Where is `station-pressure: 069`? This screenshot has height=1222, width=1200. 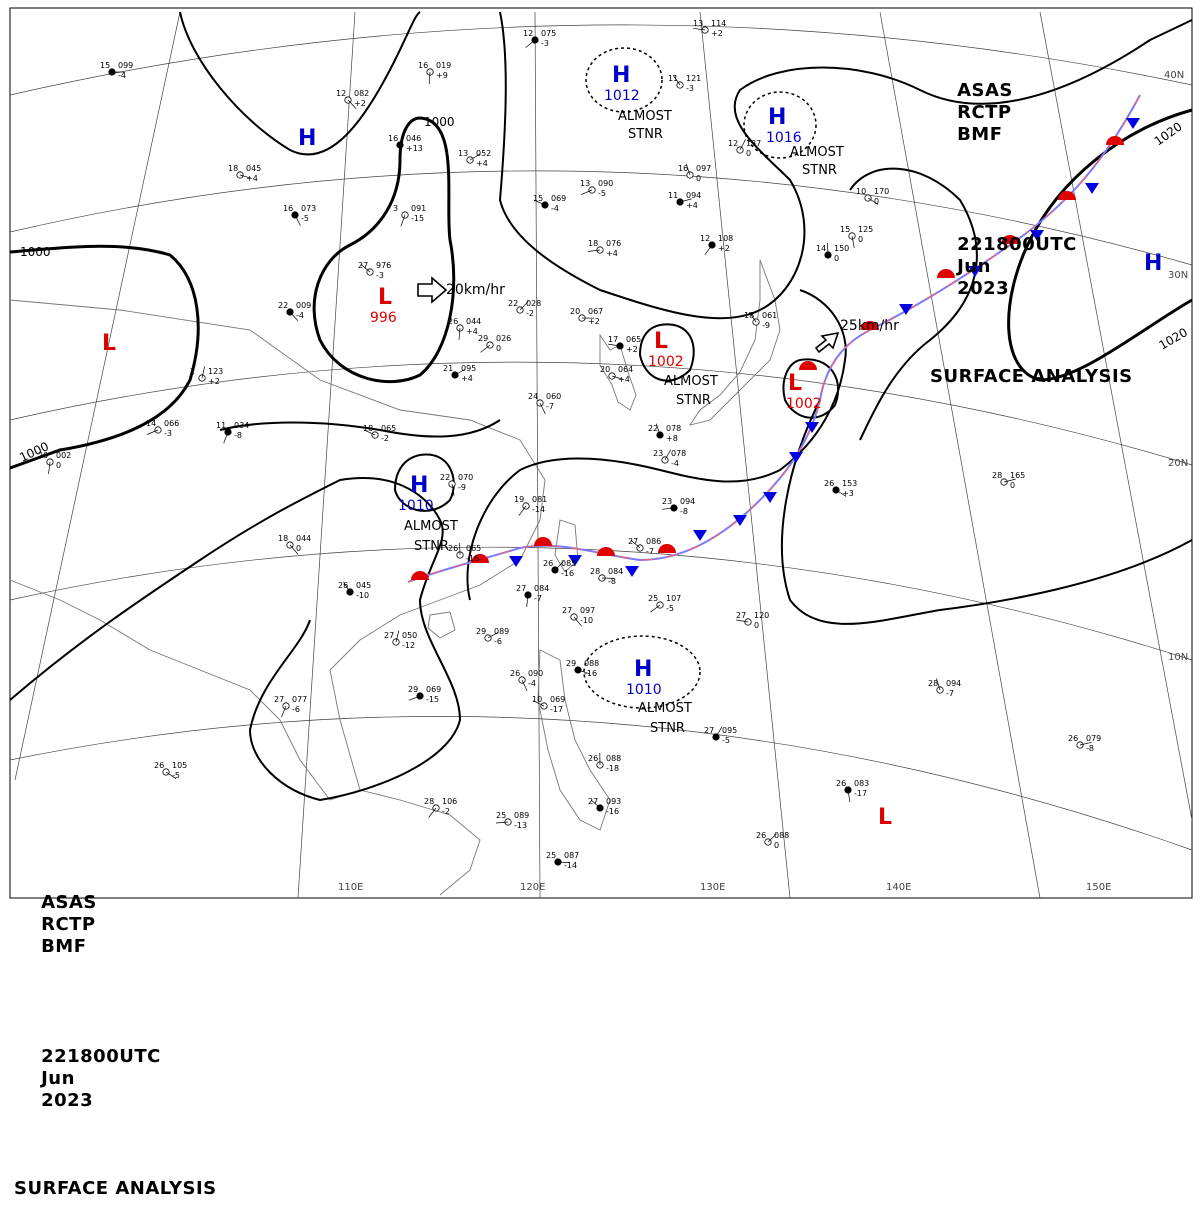
station-pressure: 069 is located at coordinates (557, 699).